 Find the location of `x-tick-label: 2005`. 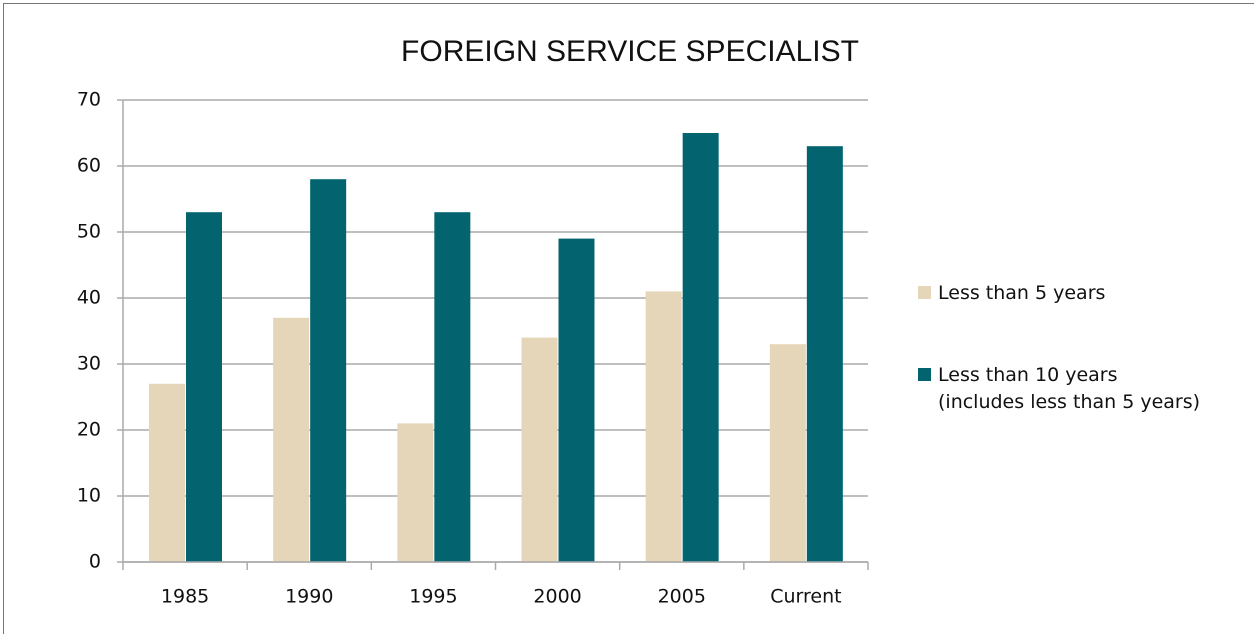

x-tick-label: 2005 is located at coordinates (682, 597).